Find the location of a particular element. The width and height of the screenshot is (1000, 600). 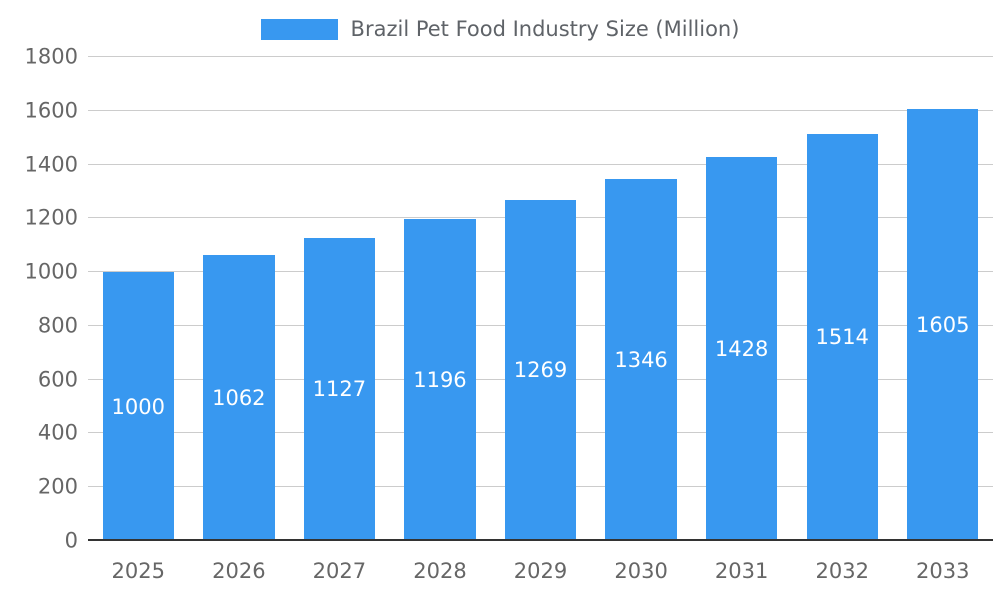

bar-value-label: 1000 is located at coordinates (138, 406).